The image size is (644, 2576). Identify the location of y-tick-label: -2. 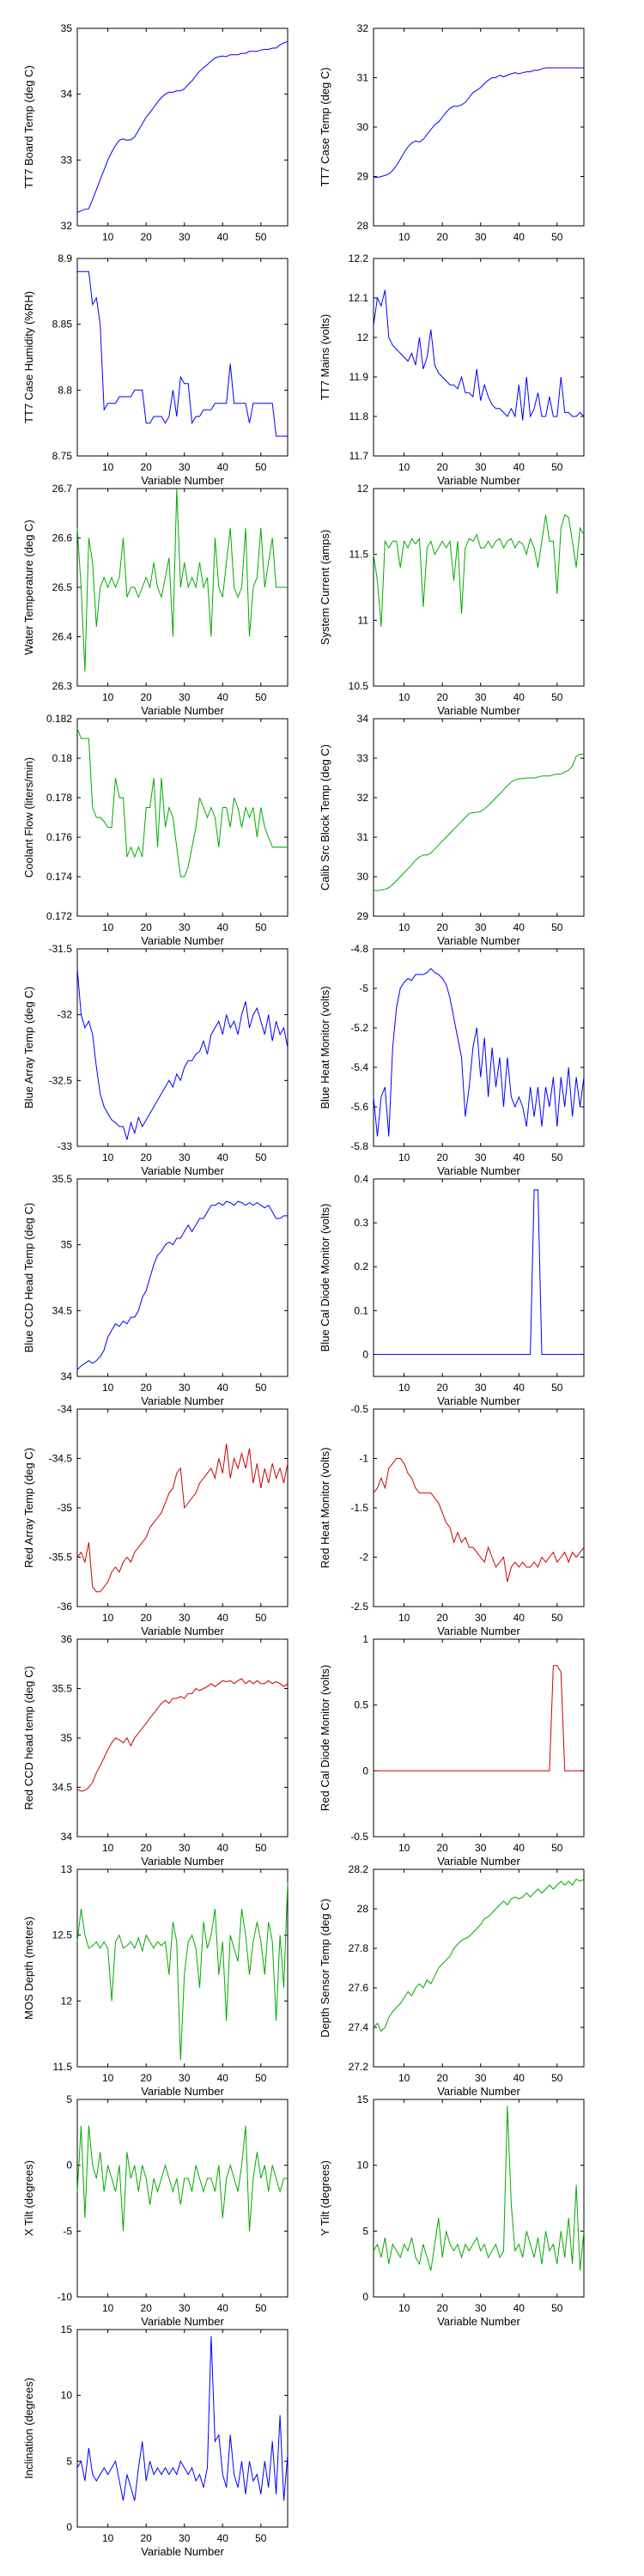
(364, 1558).